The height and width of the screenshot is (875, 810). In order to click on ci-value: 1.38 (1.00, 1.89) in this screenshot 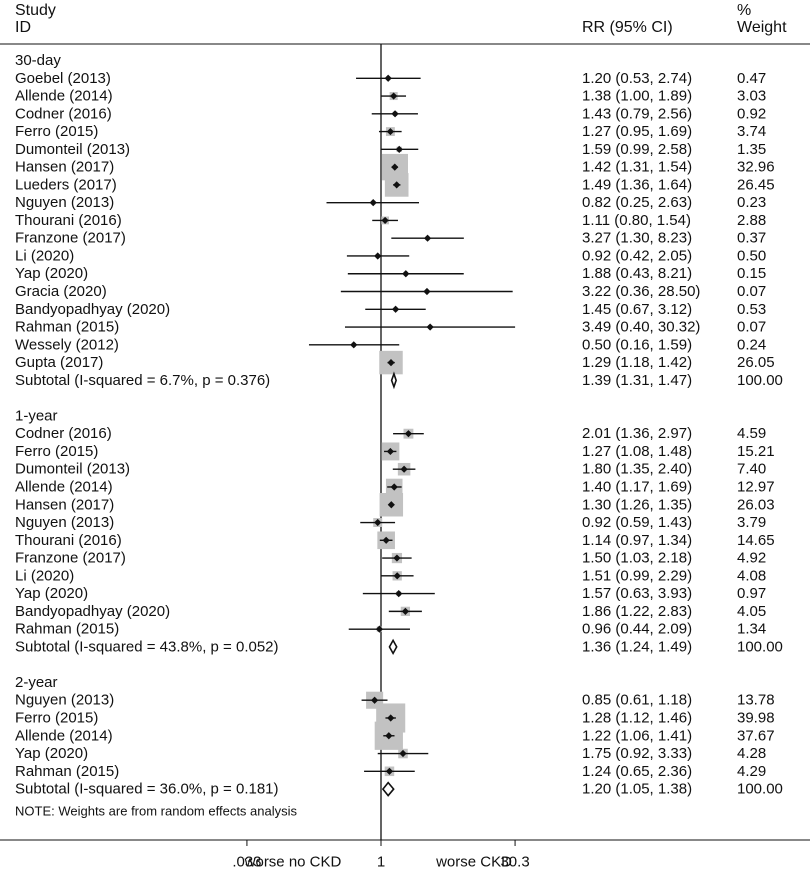, I will do `click(637, 96)`.